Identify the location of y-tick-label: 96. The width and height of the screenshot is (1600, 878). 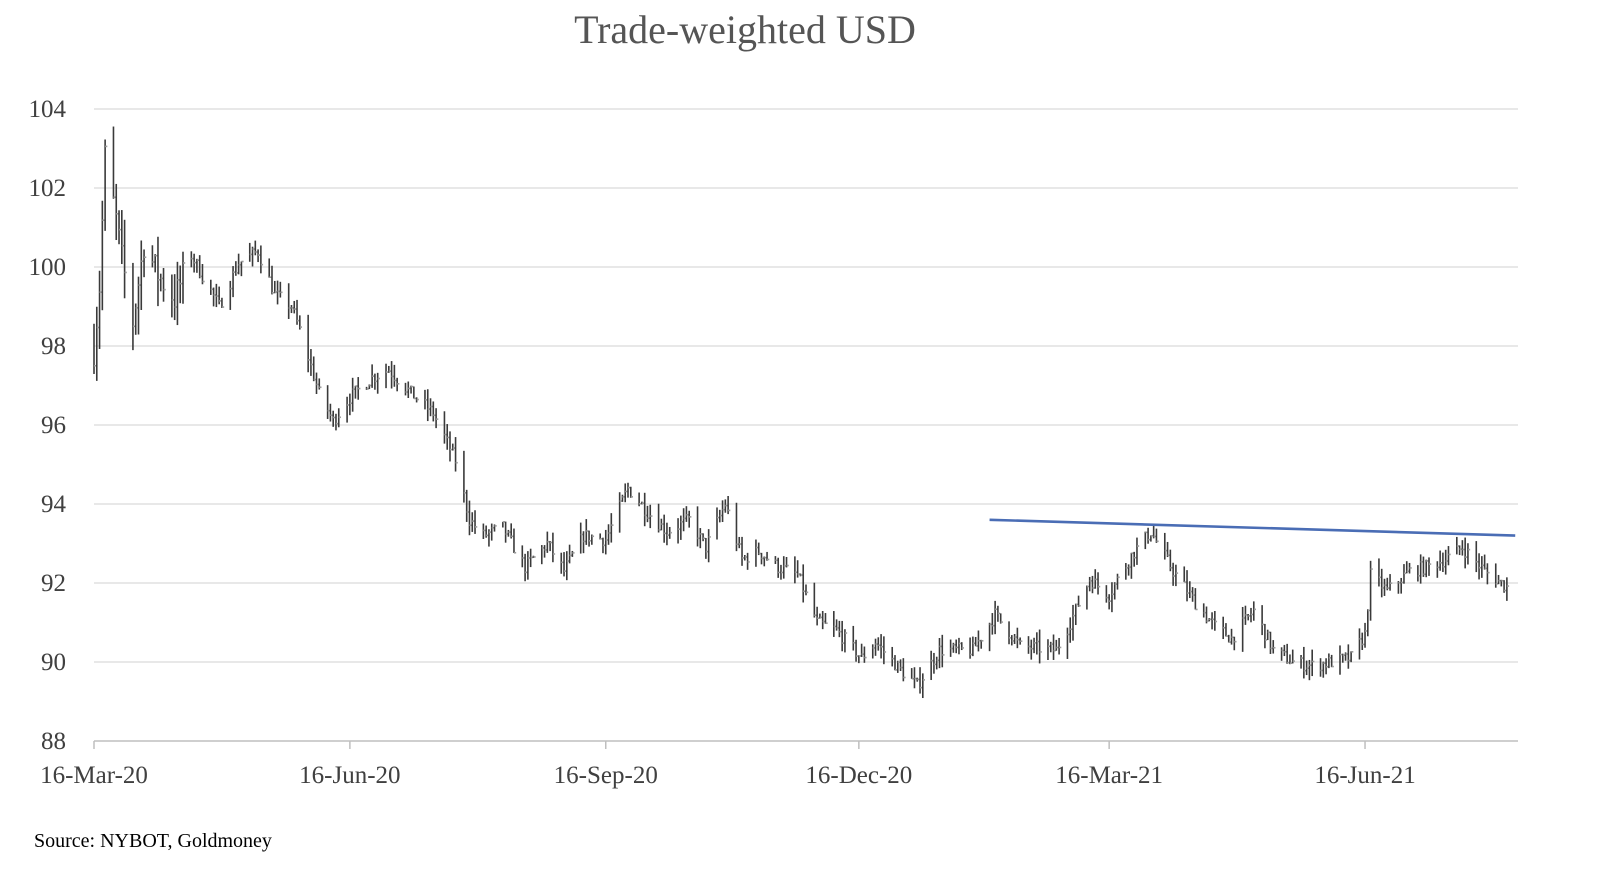
(53, 425).